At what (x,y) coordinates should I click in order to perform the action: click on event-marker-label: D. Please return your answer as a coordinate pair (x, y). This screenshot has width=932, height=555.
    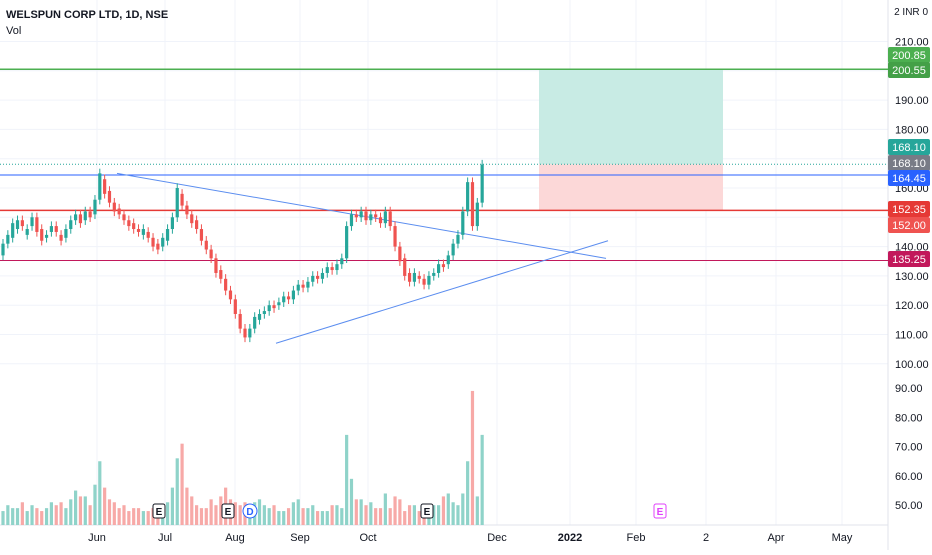
    Looking at the image, I should click on (249, 512).